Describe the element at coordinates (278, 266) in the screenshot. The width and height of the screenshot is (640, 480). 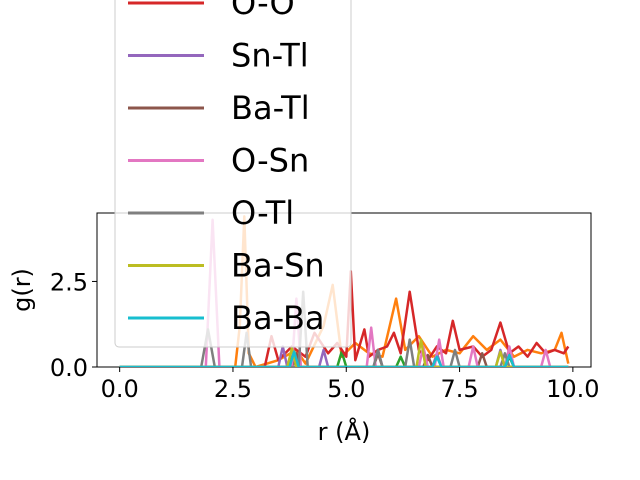
I see `legend-label: Ba-Sn` at that location.